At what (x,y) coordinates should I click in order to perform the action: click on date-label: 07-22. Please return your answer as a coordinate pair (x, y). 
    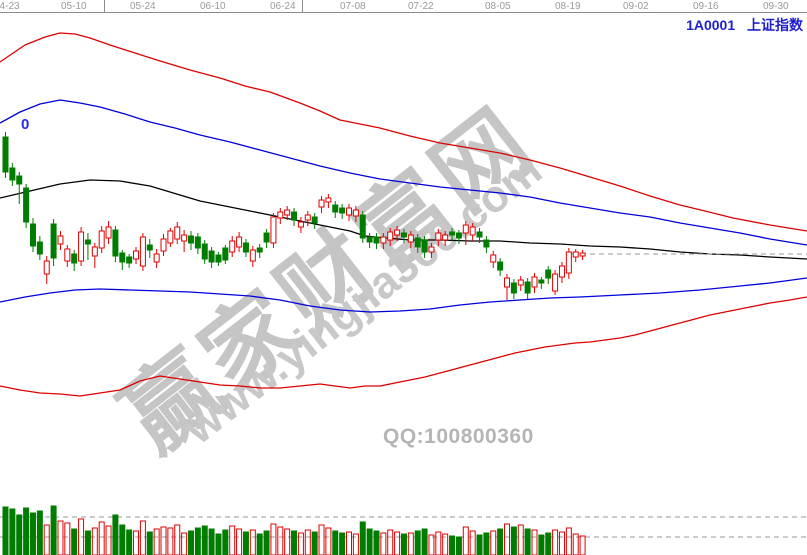
    Looking at the image, I should click on (421, 6).